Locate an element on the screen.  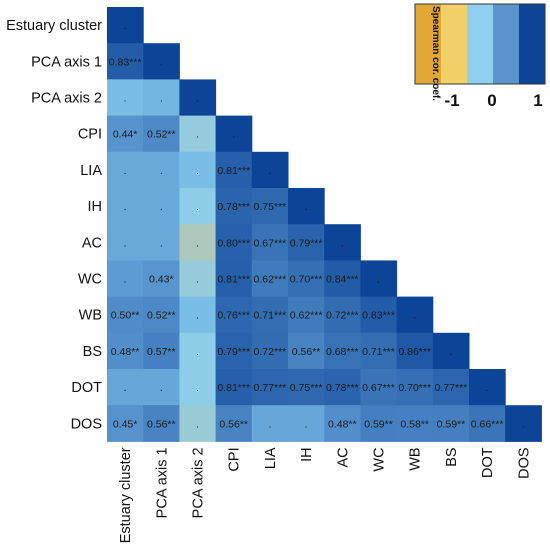
legend-swatches is located at coordinates (480, 44).